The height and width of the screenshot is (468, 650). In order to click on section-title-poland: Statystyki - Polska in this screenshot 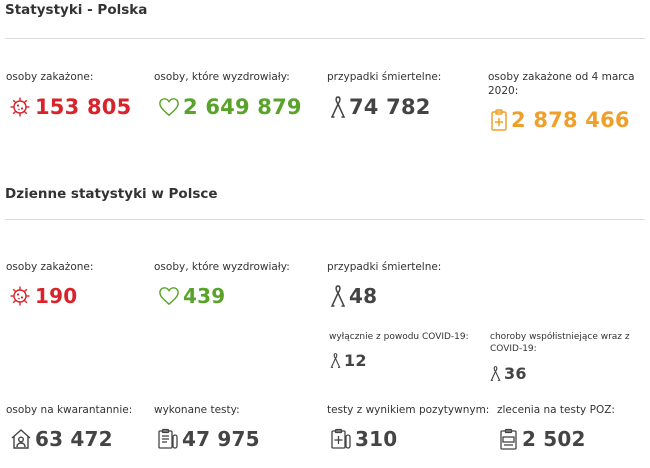, I will do `click(76, 10)`.